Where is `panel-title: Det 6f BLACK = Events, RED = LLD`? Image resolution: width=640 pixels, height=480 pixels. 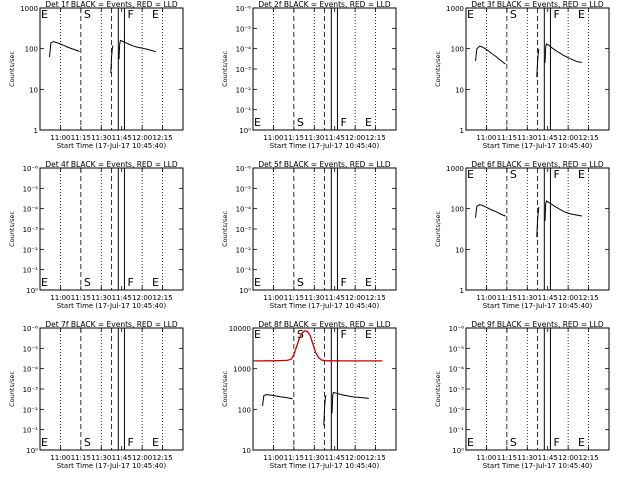
panel-title: Det 6f BLACK = Events, RED = LLD is located at coordinates (537, 164).